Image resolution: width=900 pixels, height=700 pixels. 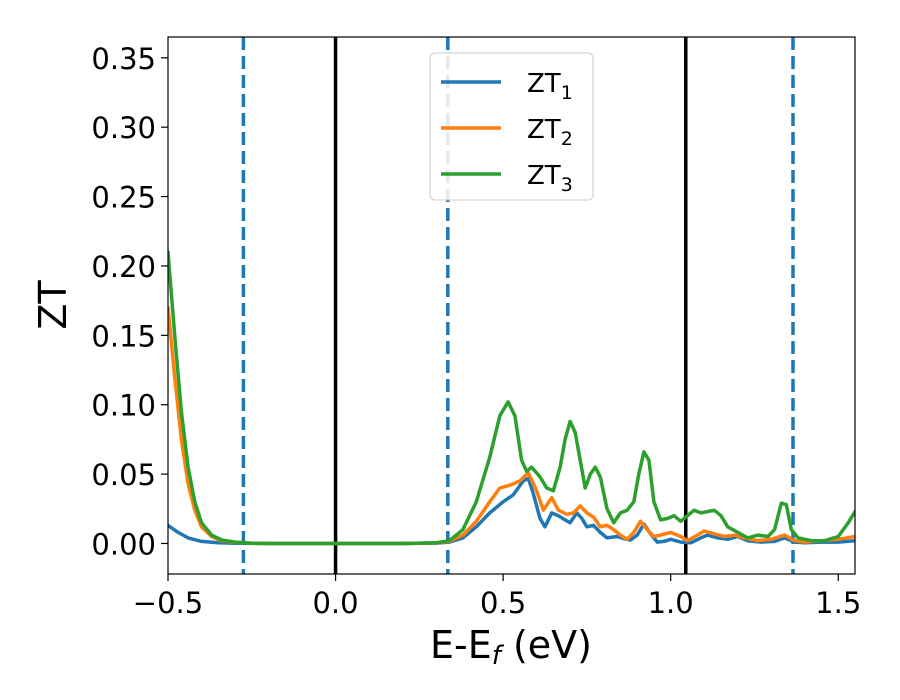 What do you see at coordinates (123, 198) in the screenshot?
I see `y-tick-label: 0.25` at bounding box center [123, 198].